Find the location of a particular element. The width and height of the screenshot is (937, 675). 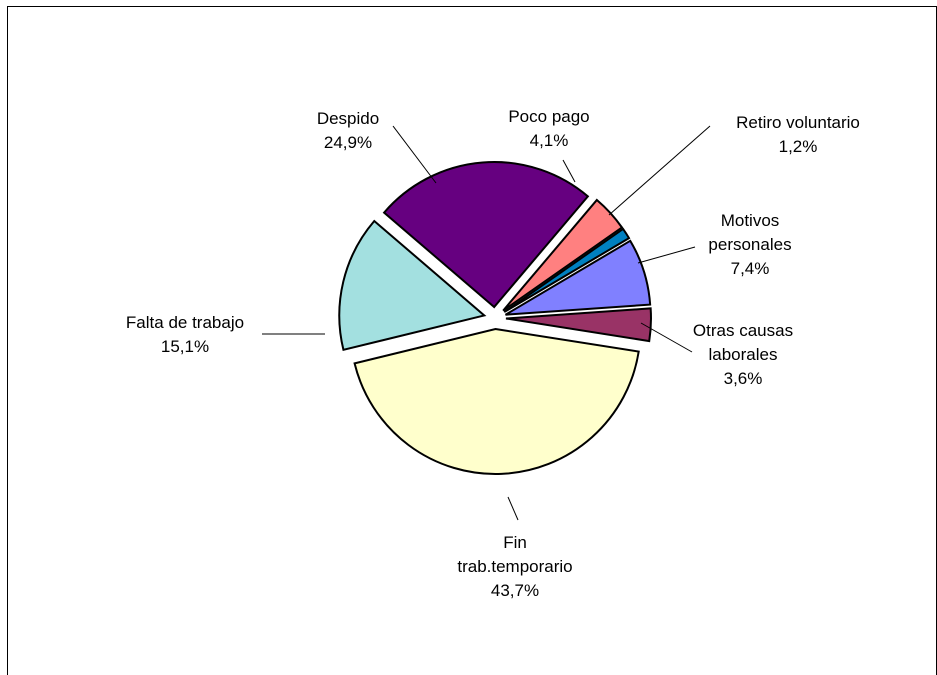

pie-slice-poco-pago is located at coordinates (563, 255).